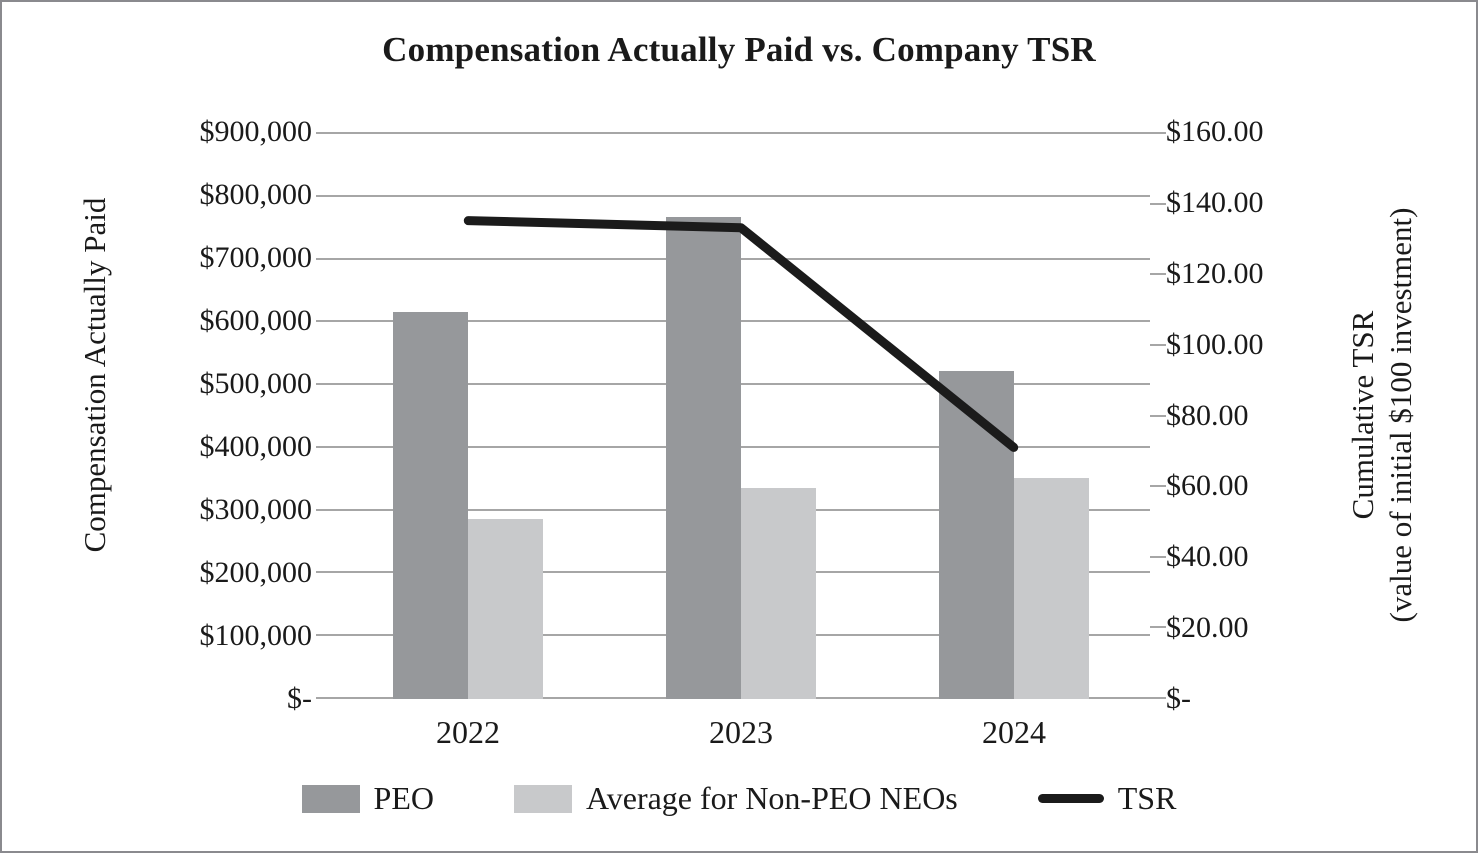 This screenshot has height=853, width=1478. What do you see at coordinates (1014, 732) in the screenshot?
I see `x-axis-label-2024: 2024` at bounding box center [1014, 732].